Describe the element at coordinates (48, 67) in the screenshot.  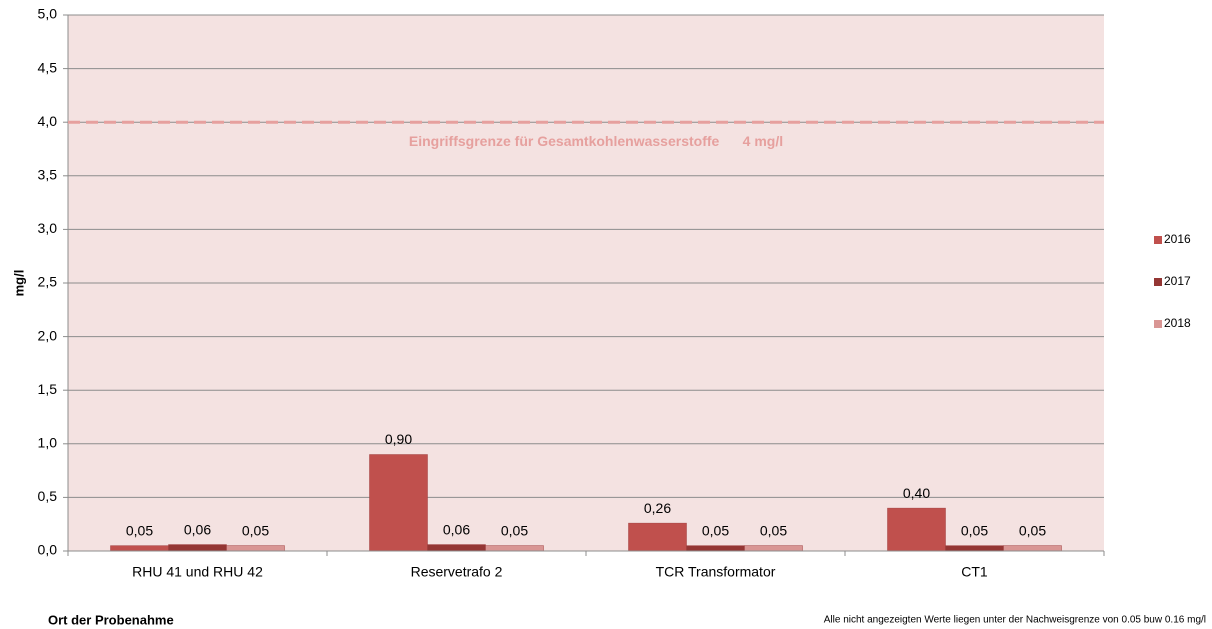
I see `y-tick-label: 4,5` at that location.